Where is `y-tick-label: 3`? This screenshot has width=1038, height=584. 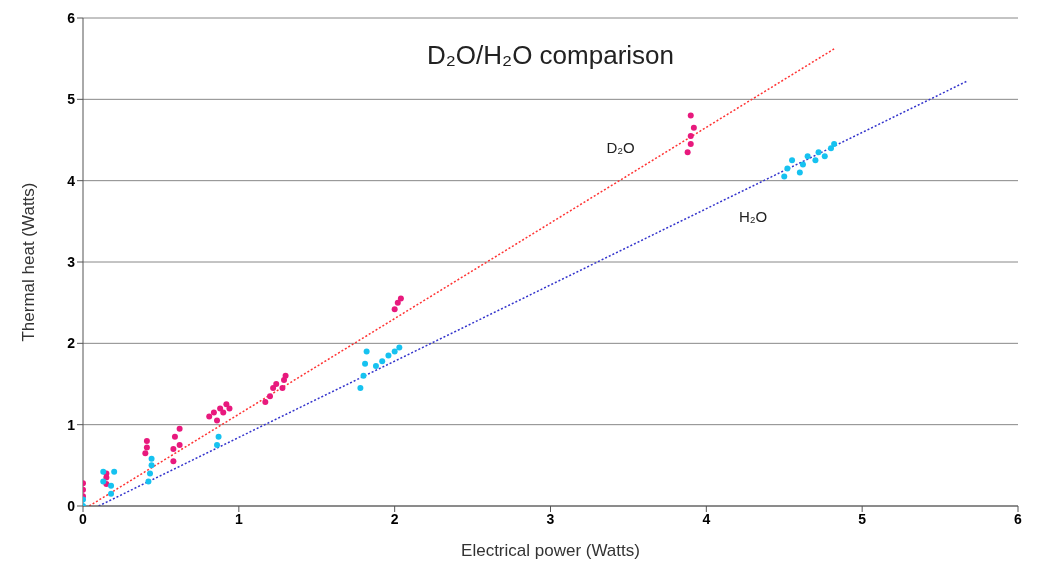 y-tick-label: 3 is located at coordinates (71, 261).